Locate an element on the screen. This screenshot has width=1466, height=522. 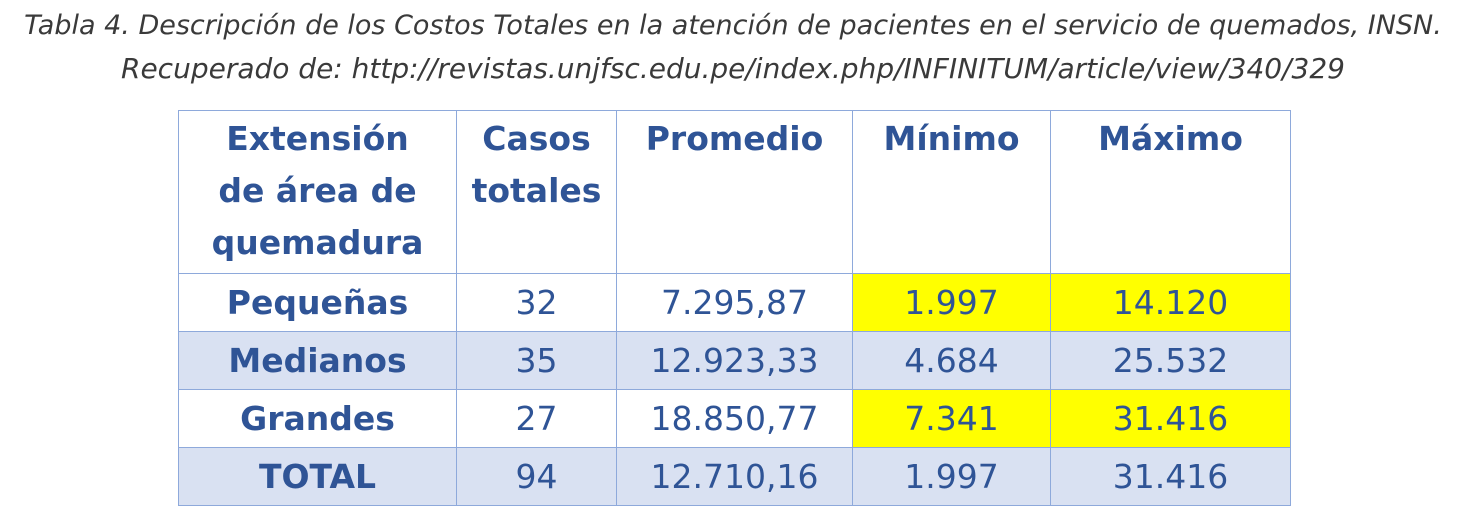
cell-promedio: 18.850,77 is located at coordinates (734, 418).